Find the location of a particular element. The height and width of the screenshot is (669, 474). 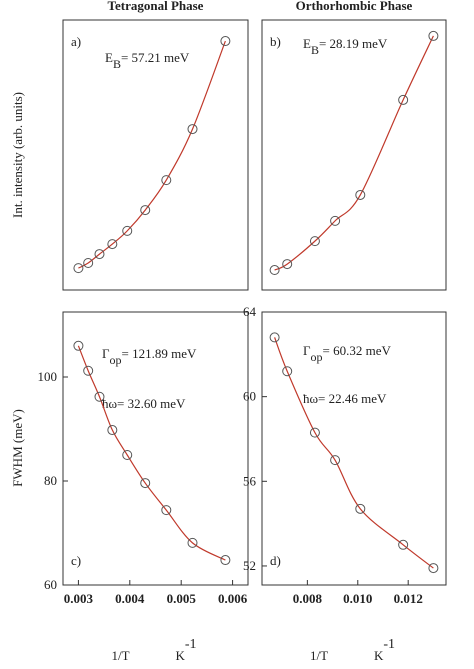

annotation-part: ħω= 22.46 meV is located at coordinates (345, 398).